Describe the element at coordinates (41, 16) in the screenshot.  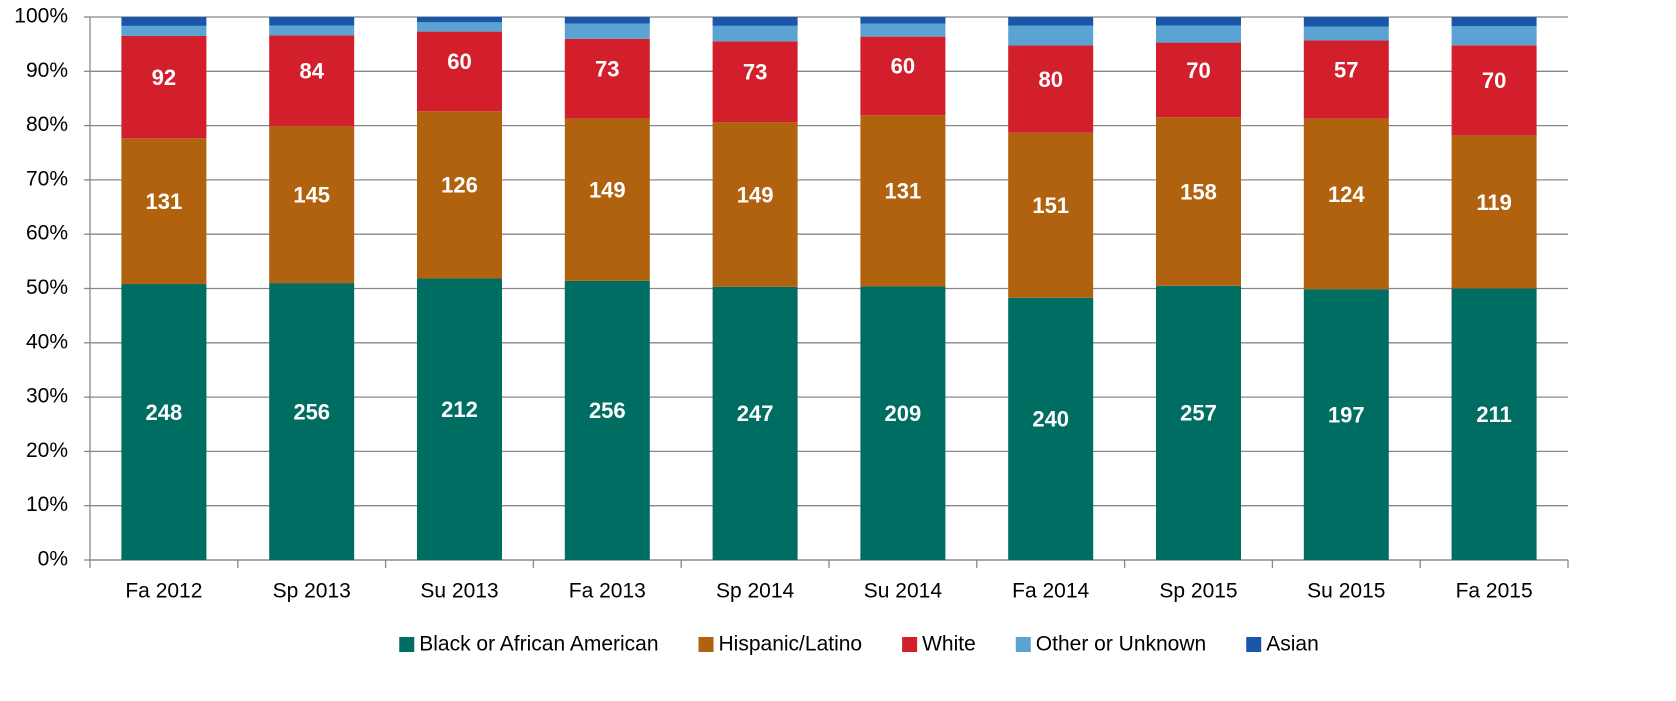
I see `y-tick-label: 100%` at that location.